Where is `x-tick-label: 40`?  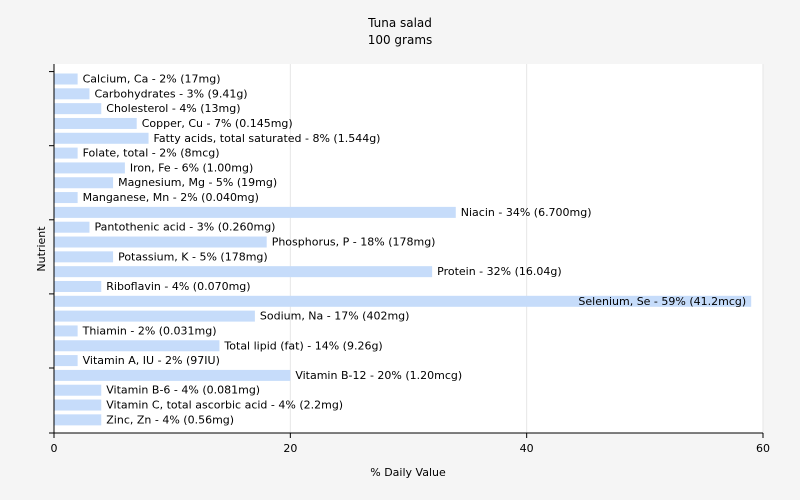 x-tick-label: 40 is located at coordinates (527, 448).